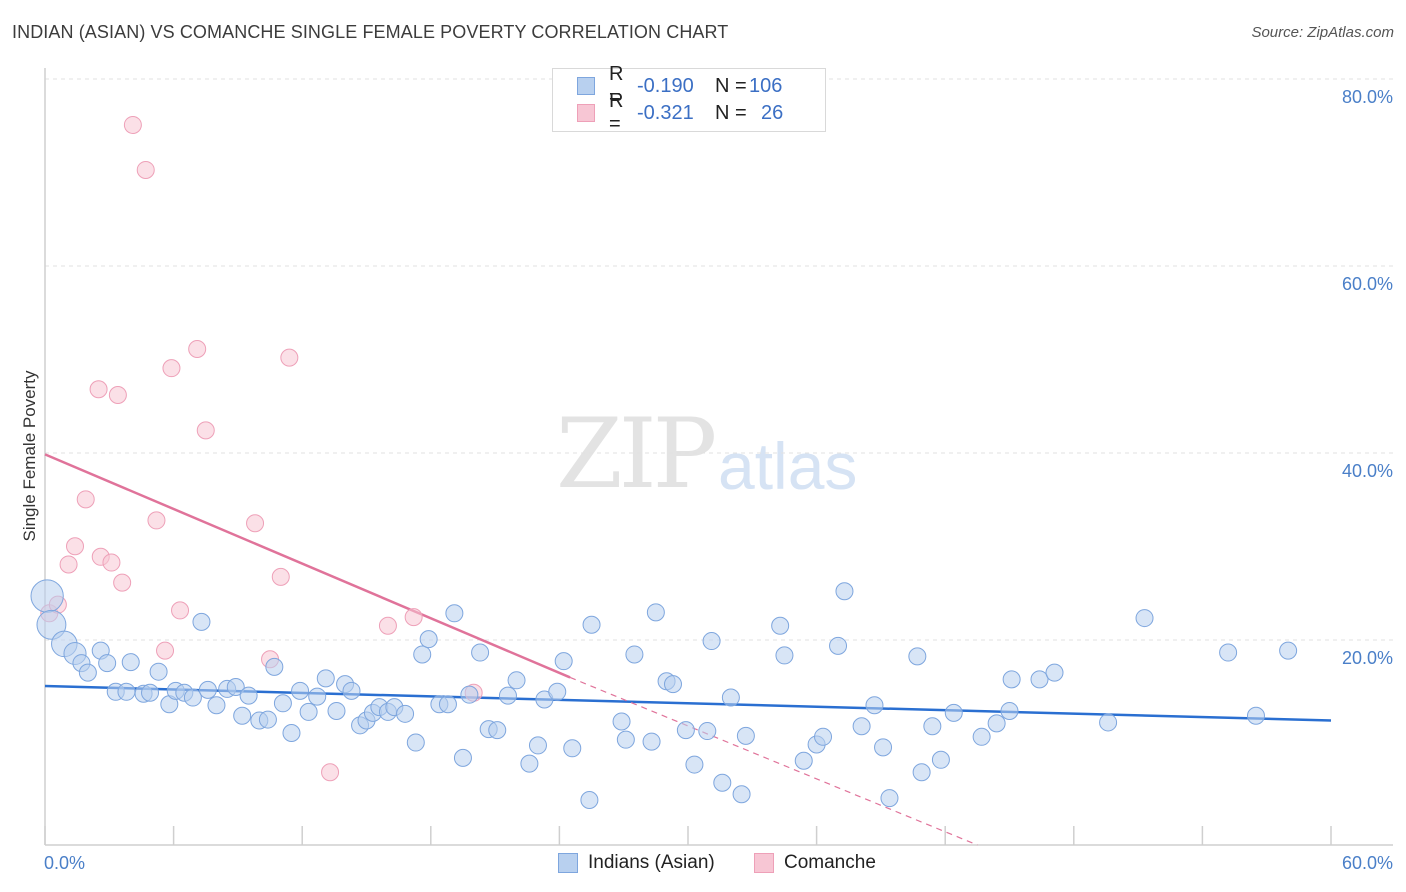 This screenshot has height=892, width=1406. I want to click on legend-item-comanche: Comanche, so click(815, 863).